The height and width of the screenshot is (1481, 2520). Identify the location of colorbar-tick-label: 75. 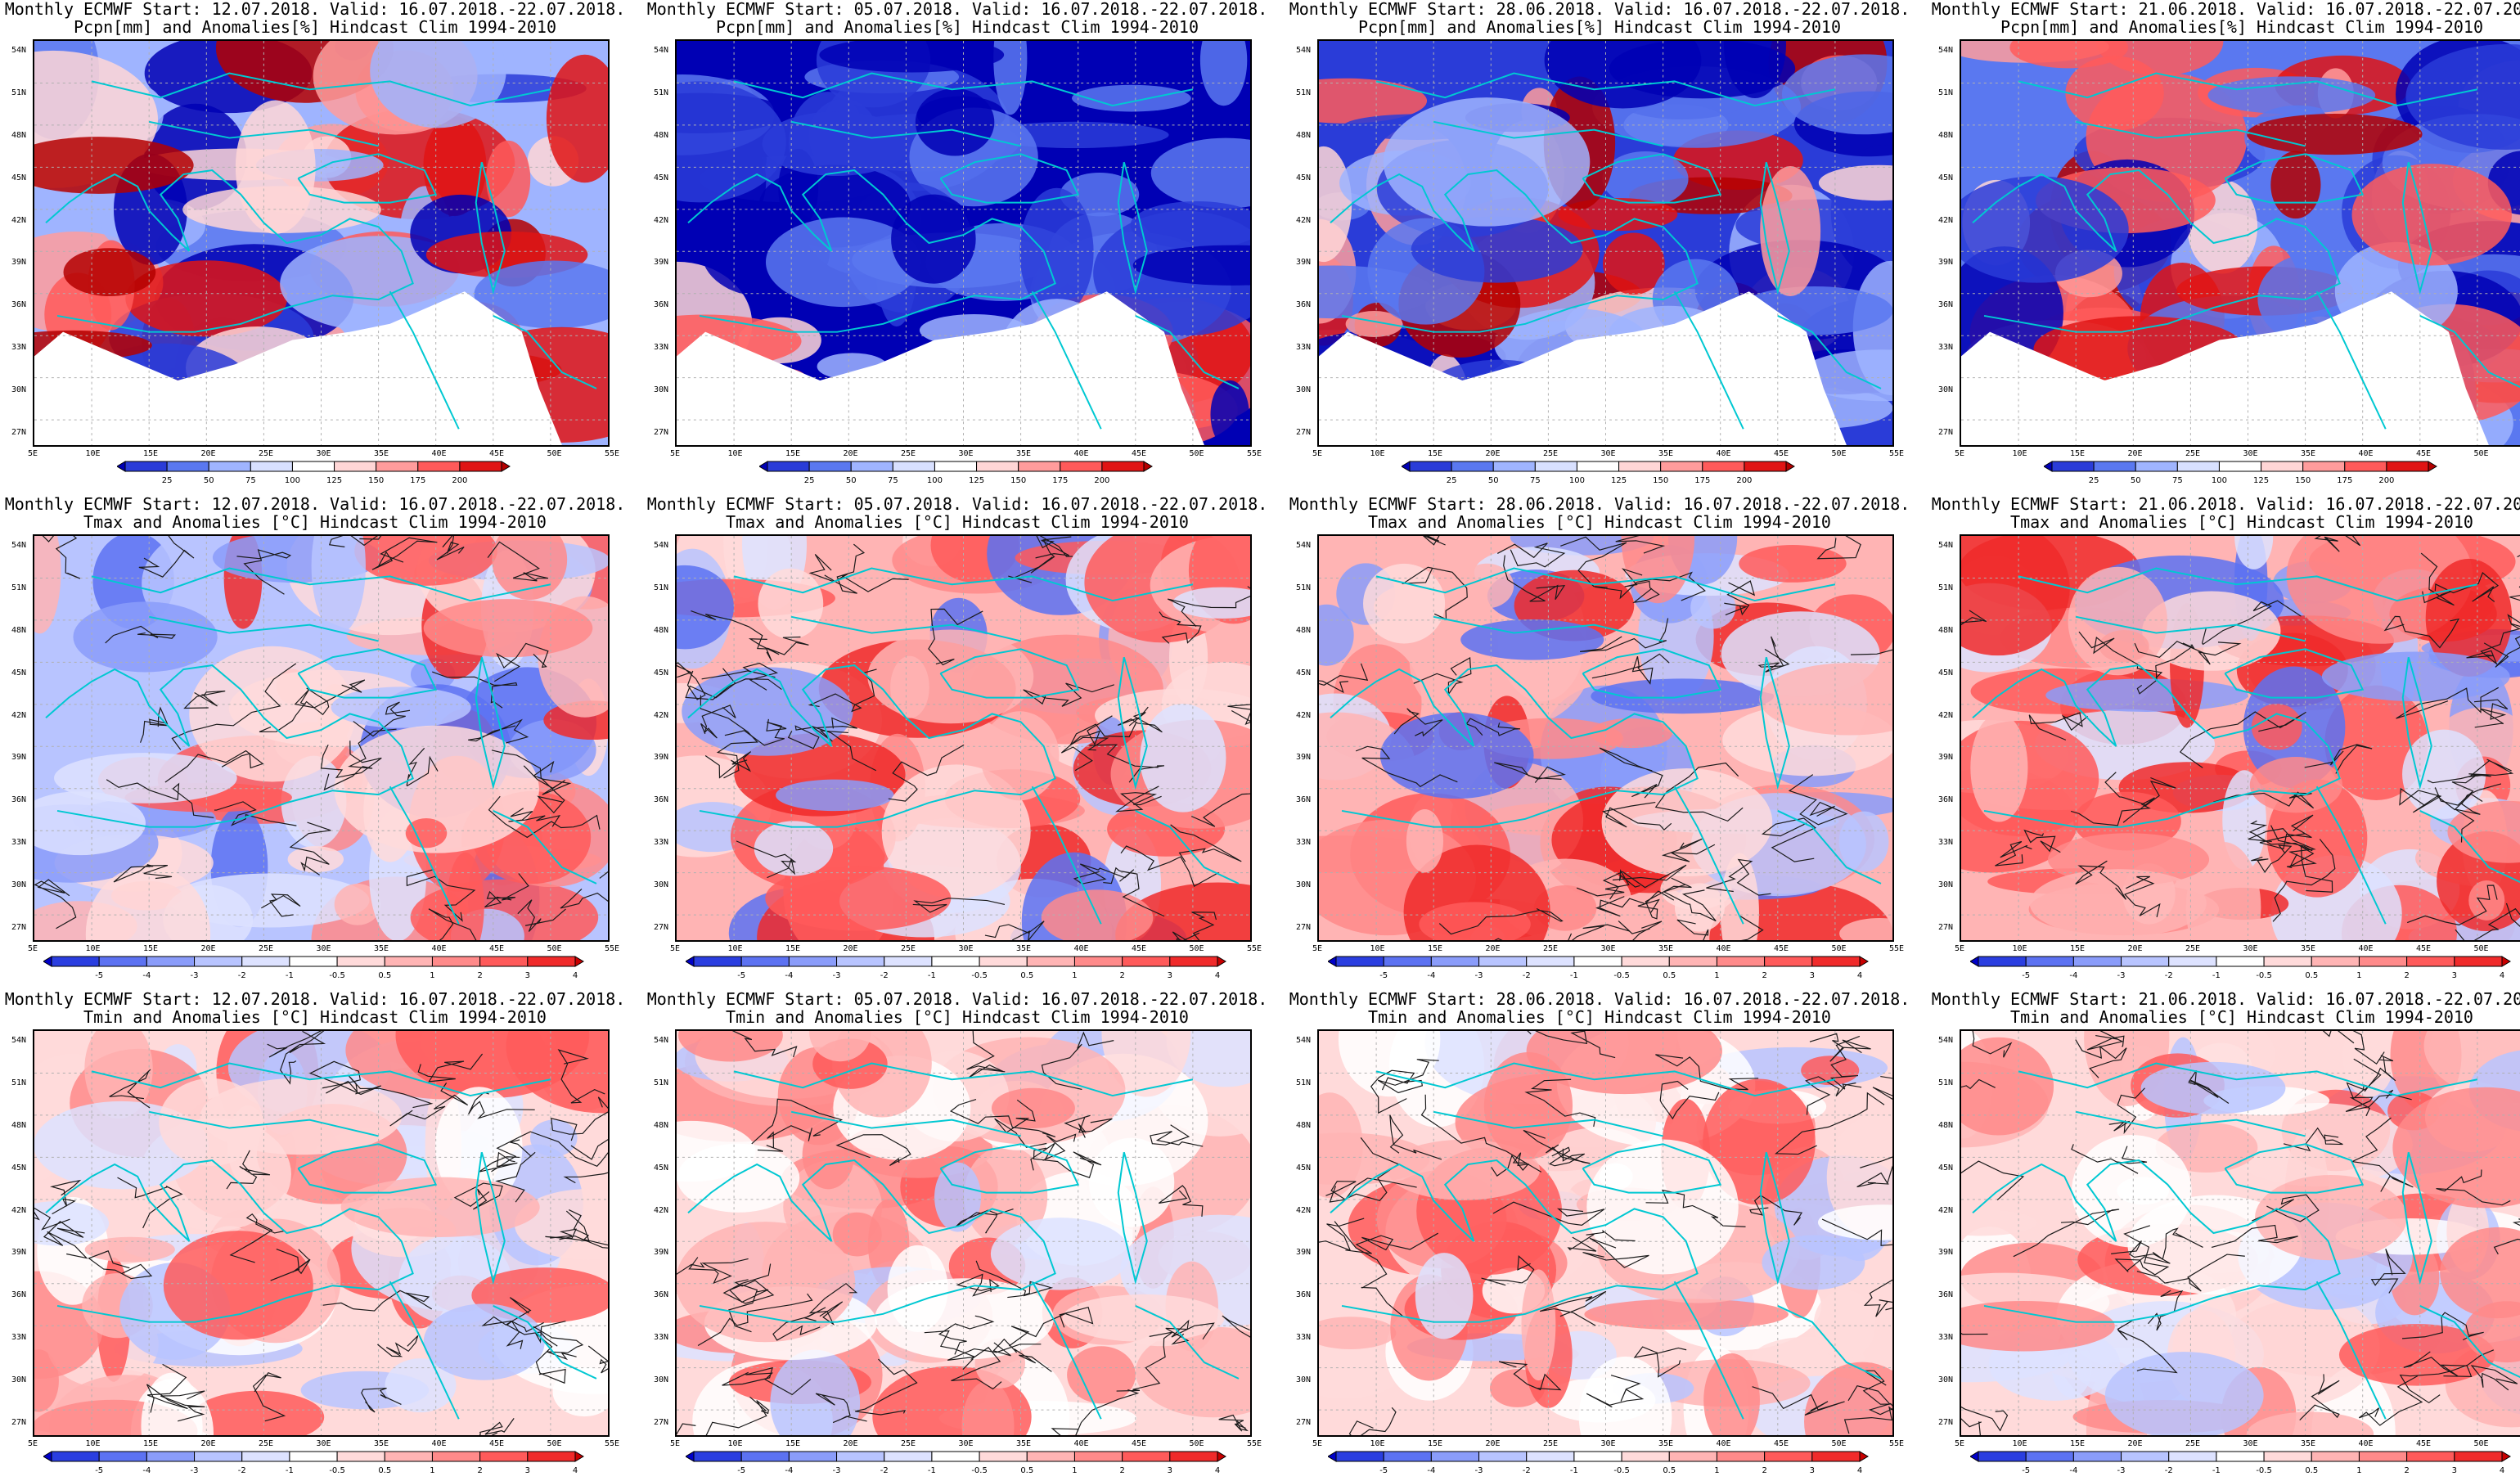
(893, 480).